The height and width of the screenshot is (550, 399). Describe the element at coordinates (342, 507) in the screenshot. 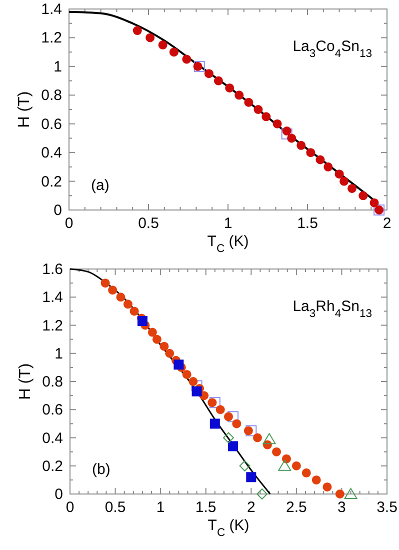

I see `x-tick-label: 3` at that location.